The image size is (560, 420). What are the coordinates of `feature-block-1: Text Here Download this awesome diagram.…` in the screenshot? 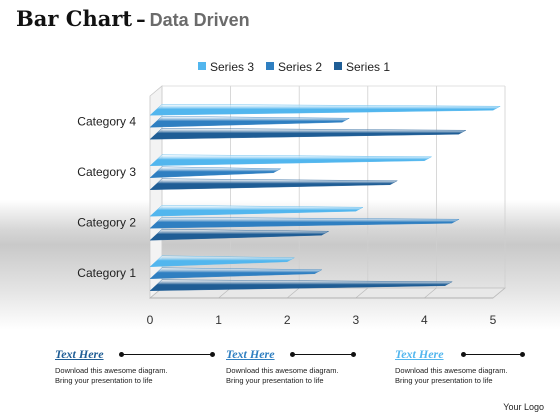 It's located at (135, 365).